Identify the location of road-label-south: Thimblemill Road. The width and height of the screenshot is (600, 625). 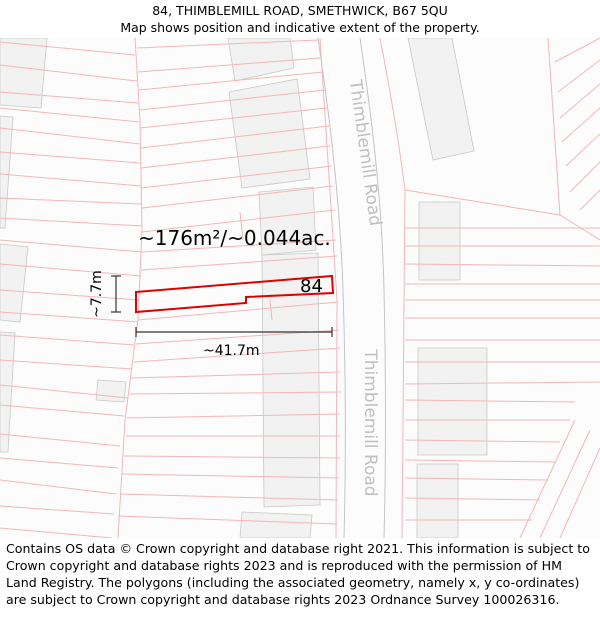
(370, 423).